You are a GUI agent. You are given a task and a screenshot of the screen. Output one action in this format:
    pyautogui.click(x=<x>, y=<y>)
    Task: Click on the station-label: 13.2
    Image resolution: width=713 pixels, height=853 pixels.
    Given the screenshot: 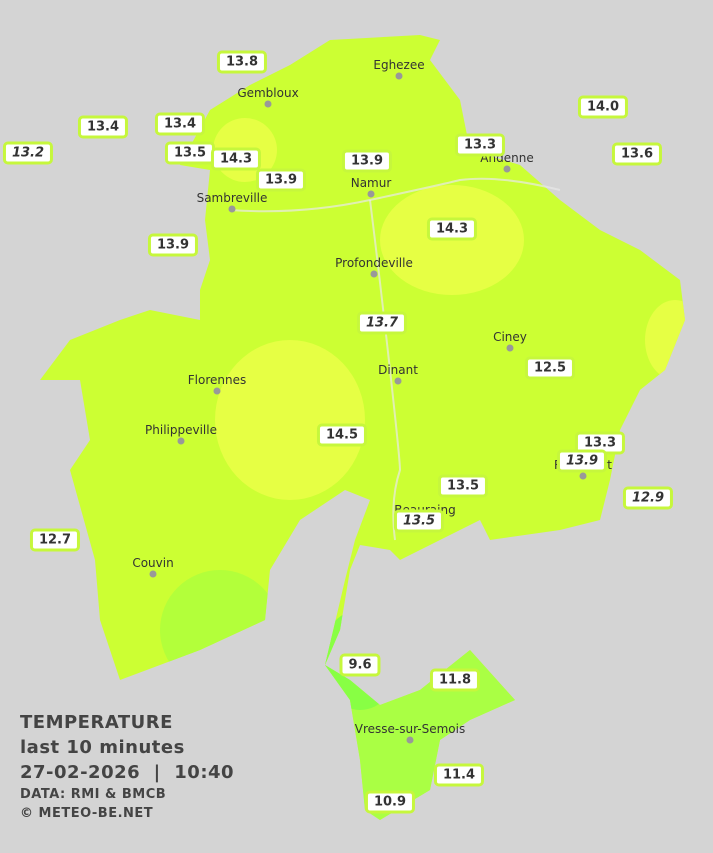 What is the action you would take?
    pyautogui.click(x=28, y=153)
    